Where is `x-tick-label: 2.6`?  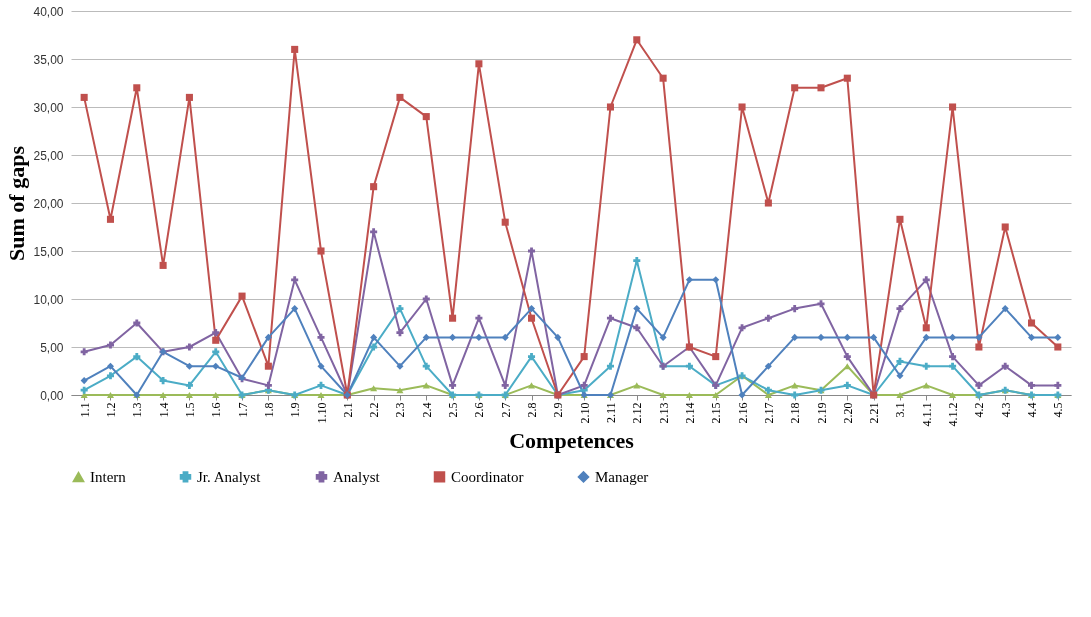
x-tick-label: 2.6 is located at coordinates (479, 410).